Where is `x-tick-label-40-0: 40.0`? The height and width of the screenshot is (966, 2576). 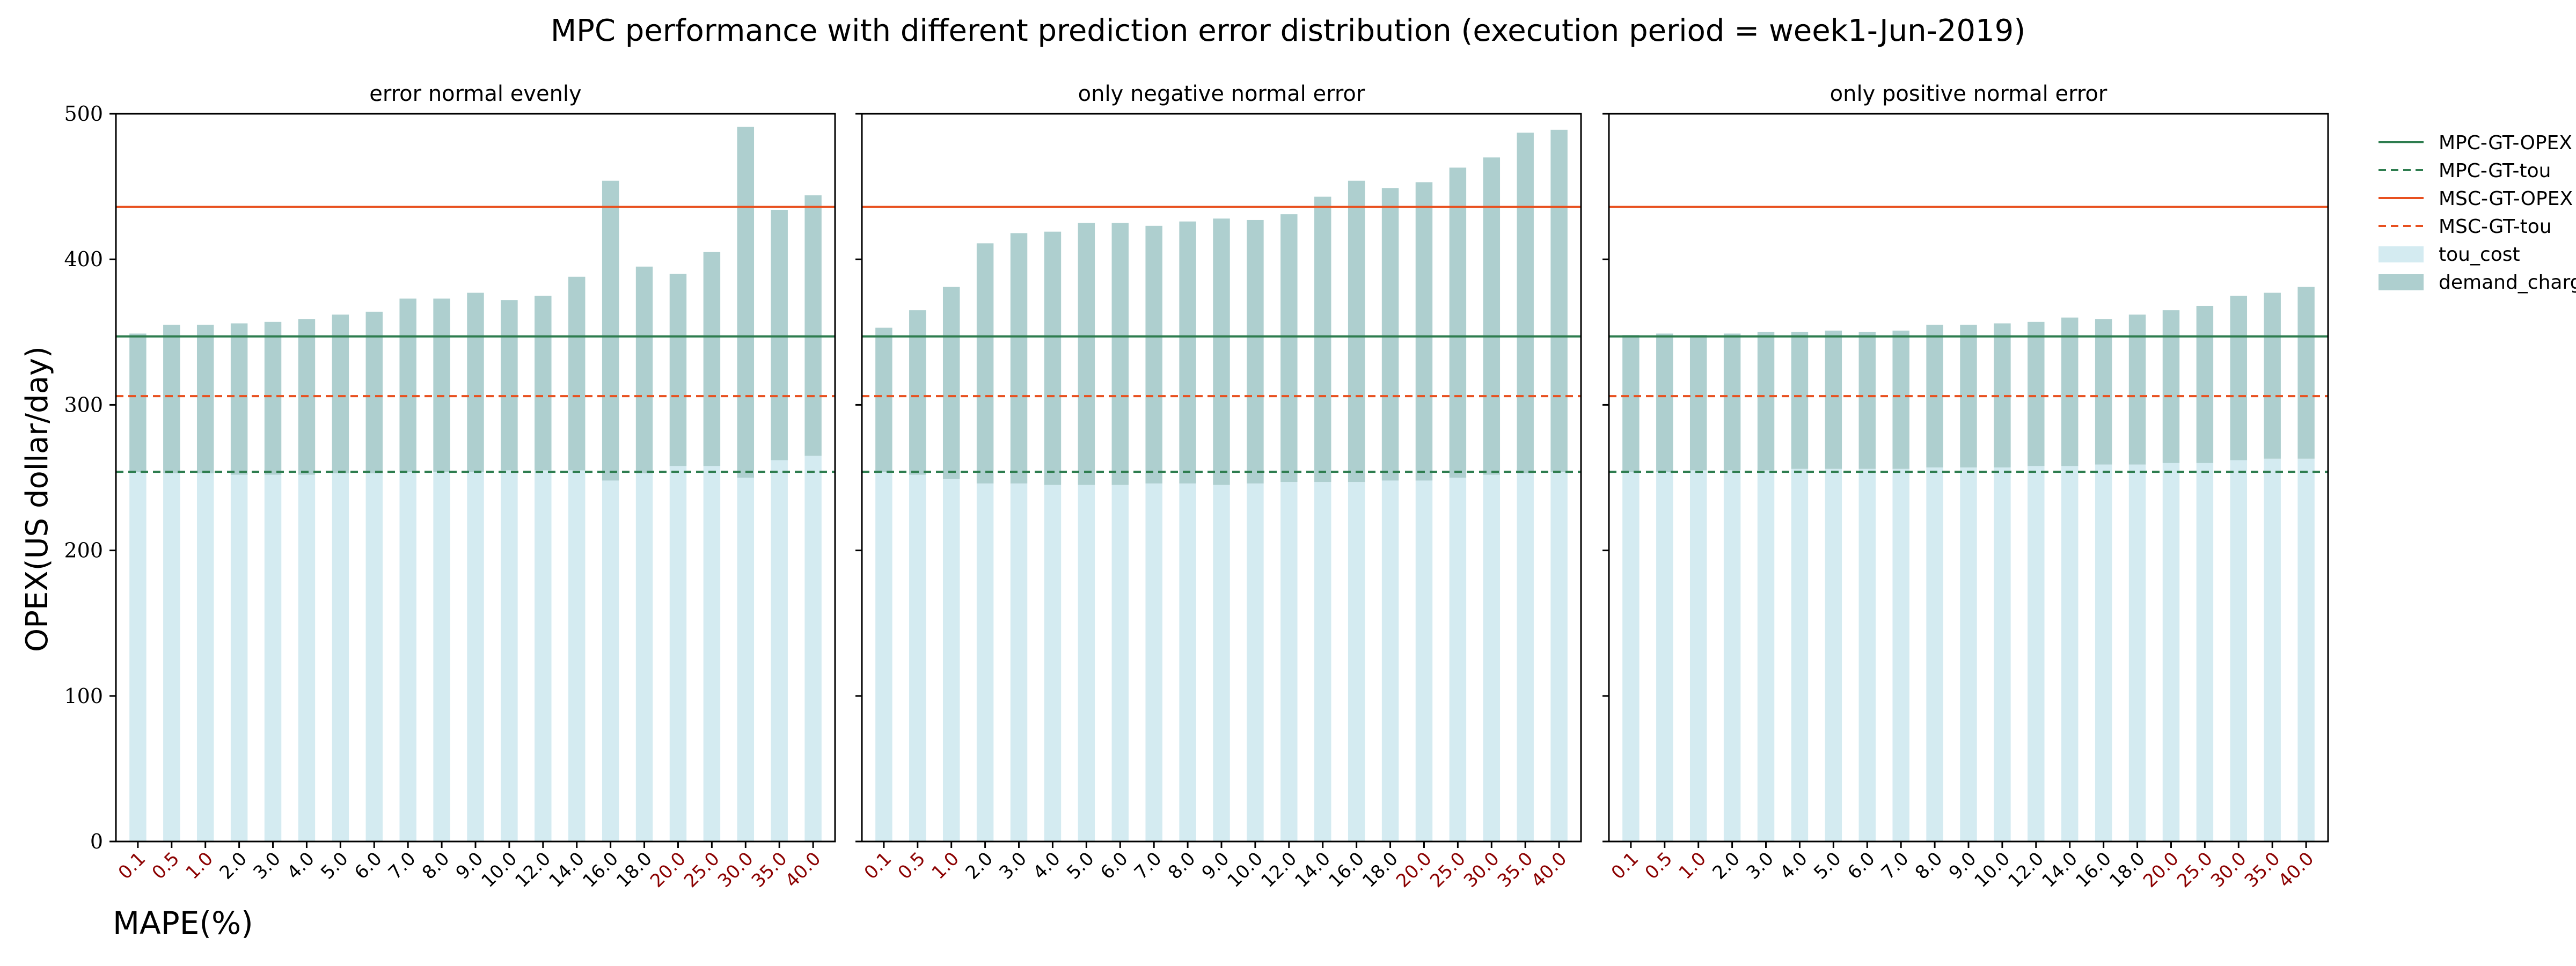 x-tick-label-40-0: 40.0 is located at coordinates (803, 870).